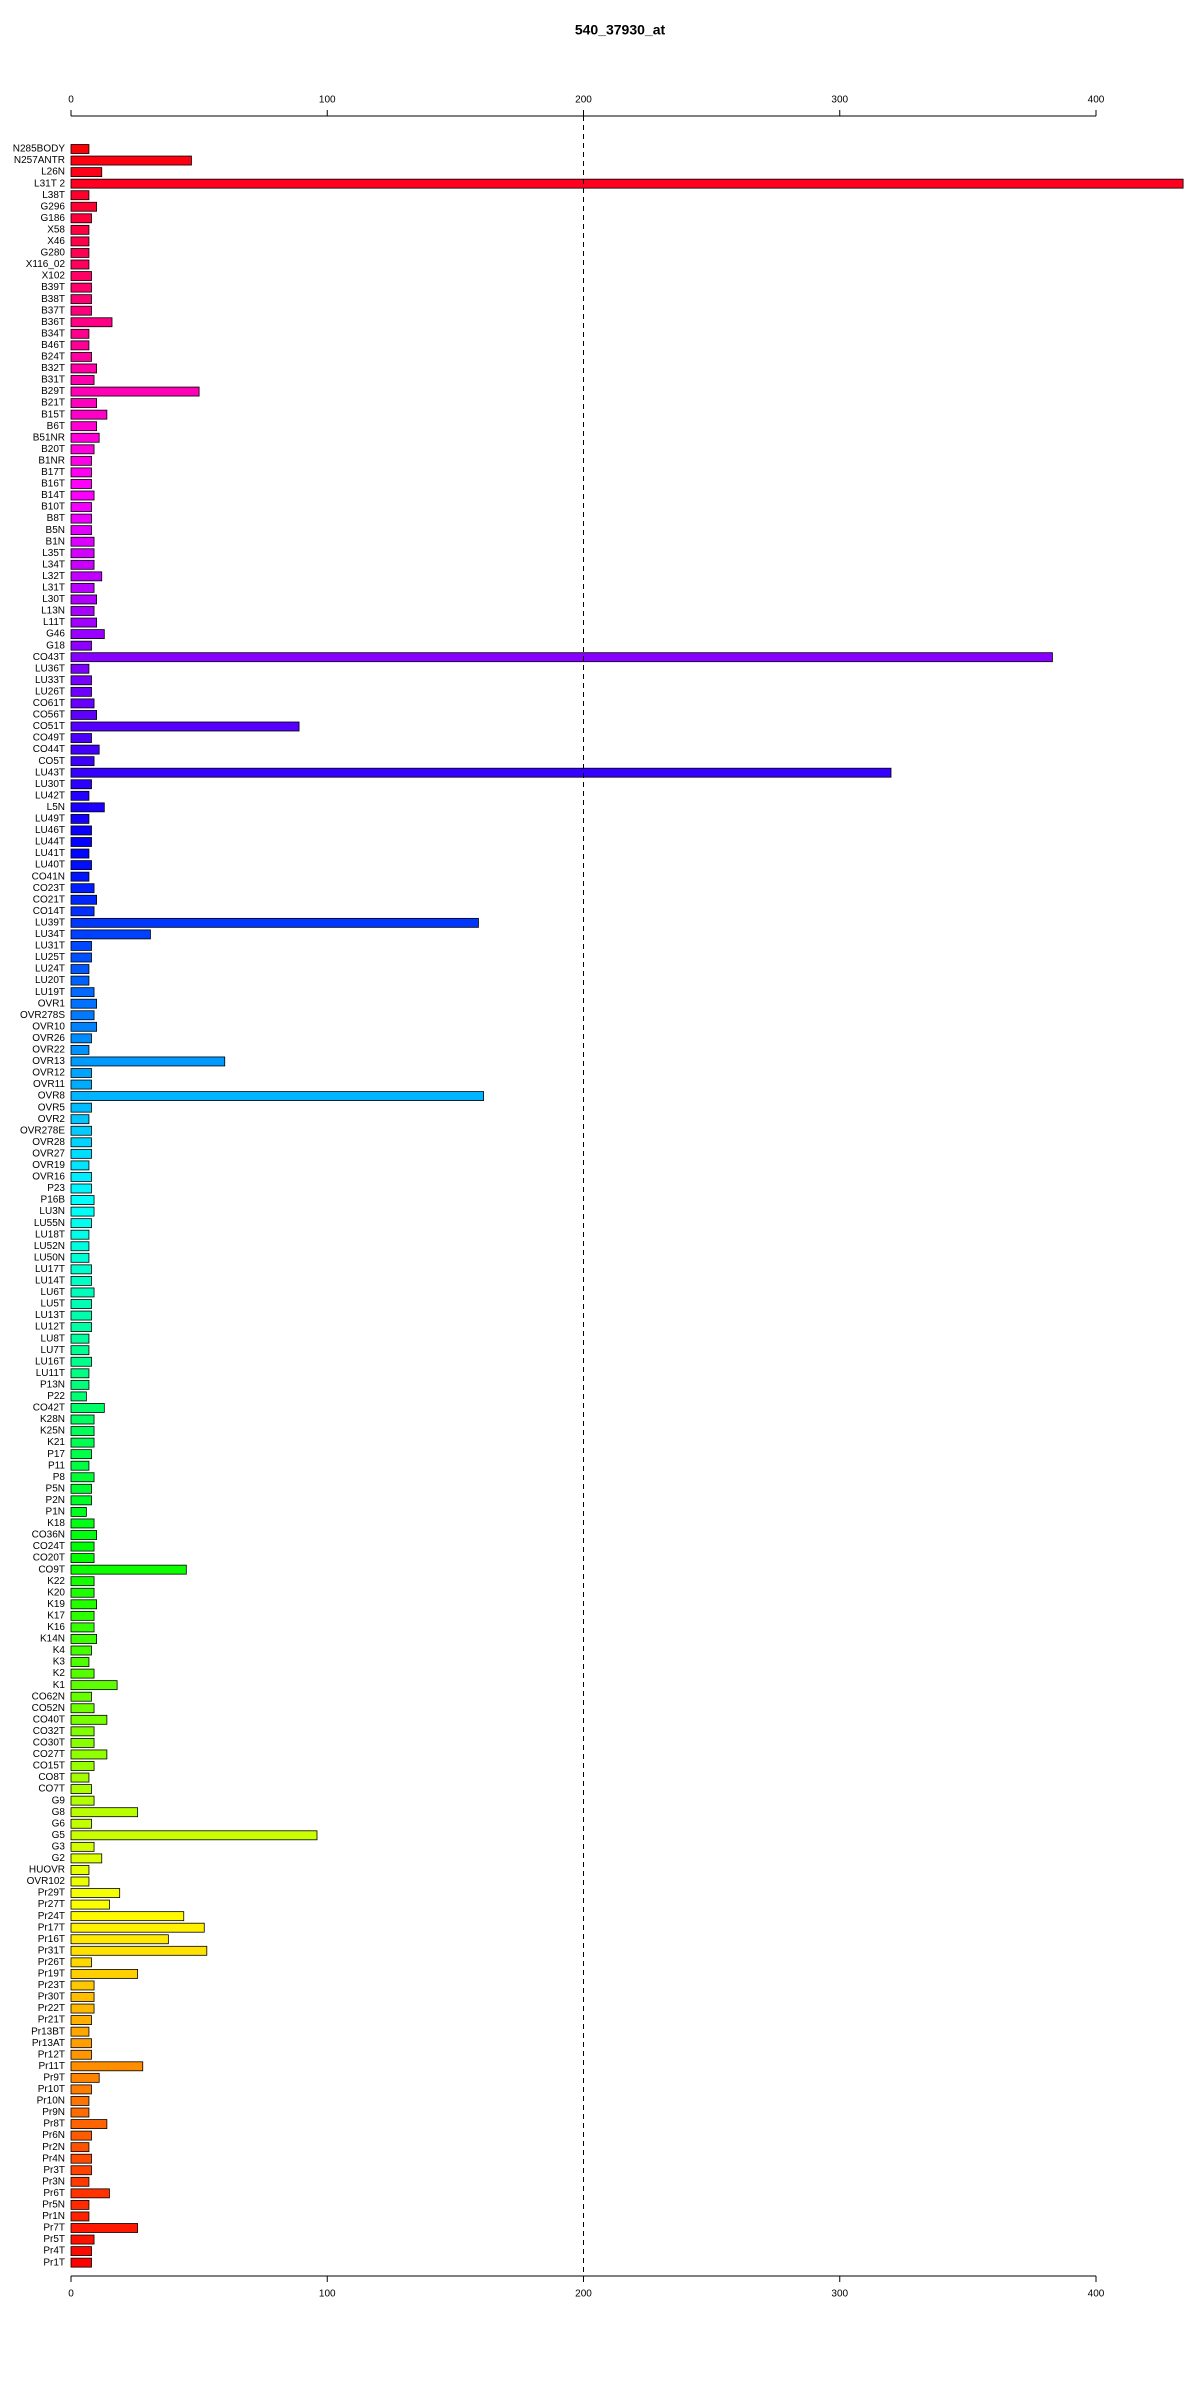 The width and height of the screenshot is (1200, 2400). Describe the element at coordinates (59, 1662) in the screenshot. I see `y-tick-label: K3` at that location.